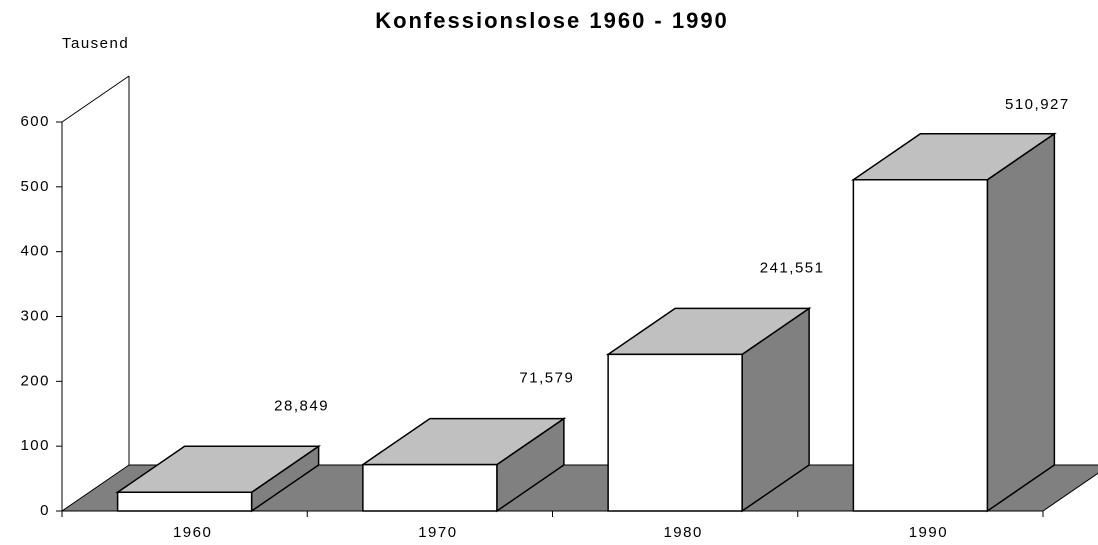 The height and width of the screenshot is (545, 1098). What do you see at coordinates (35, 380) in the screenshot?
I see `y-tick-label: 200` at bounding box center [35, 380].